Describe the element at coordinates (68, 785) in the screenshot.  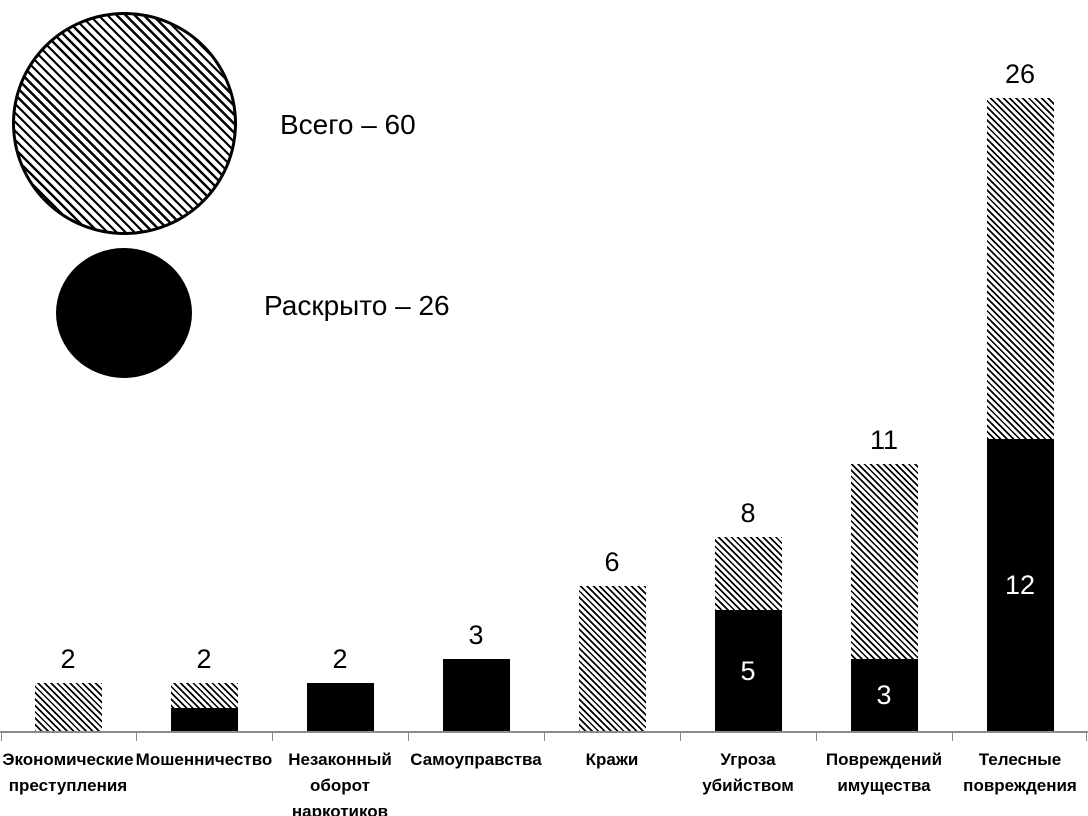
I see `category-label-line: преступления` at that location.